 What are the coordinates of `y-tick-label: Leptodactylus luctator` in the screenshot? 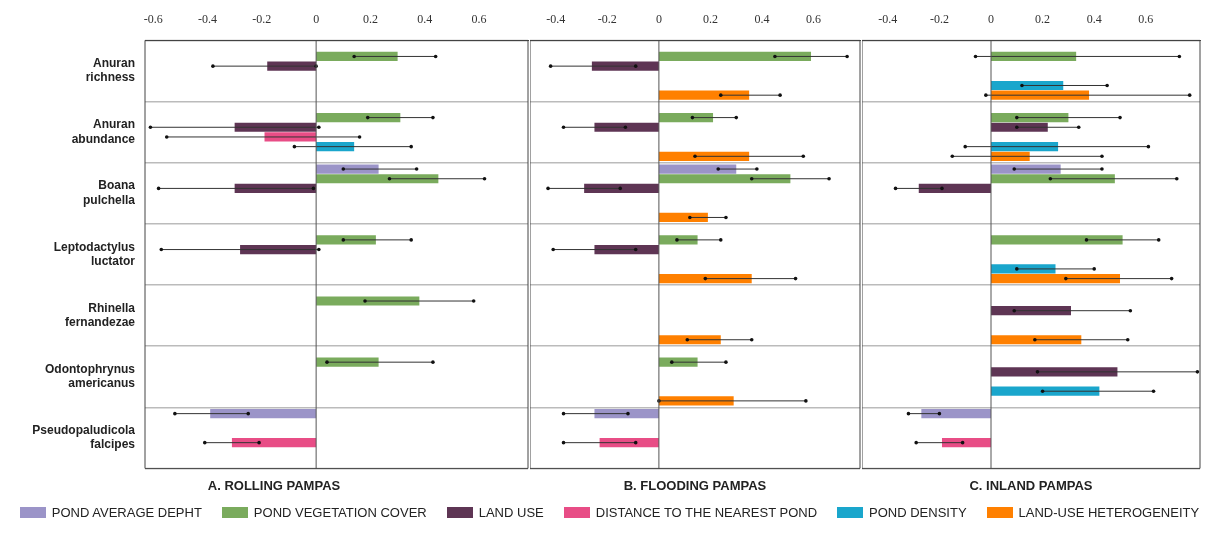 It's located at (94, 253).